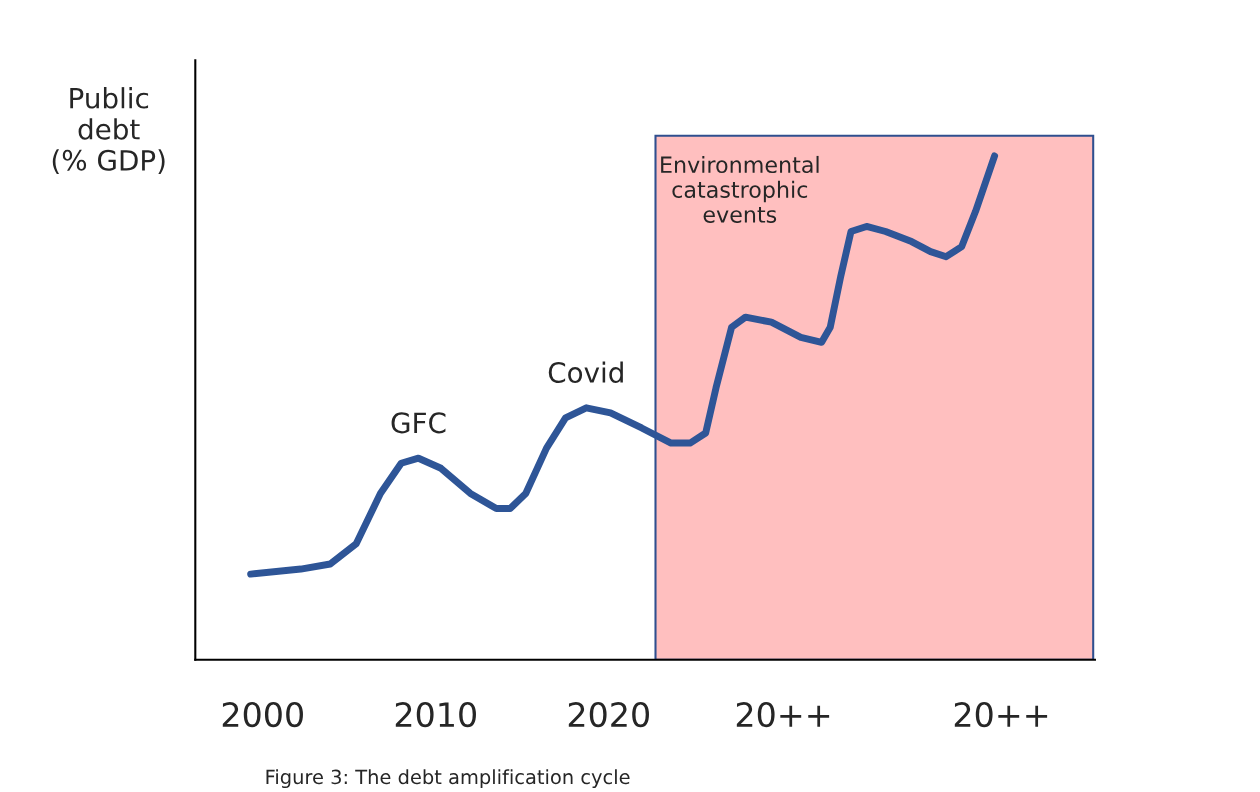  I want to click on x-tick-label: 2010, so click(435, 714).